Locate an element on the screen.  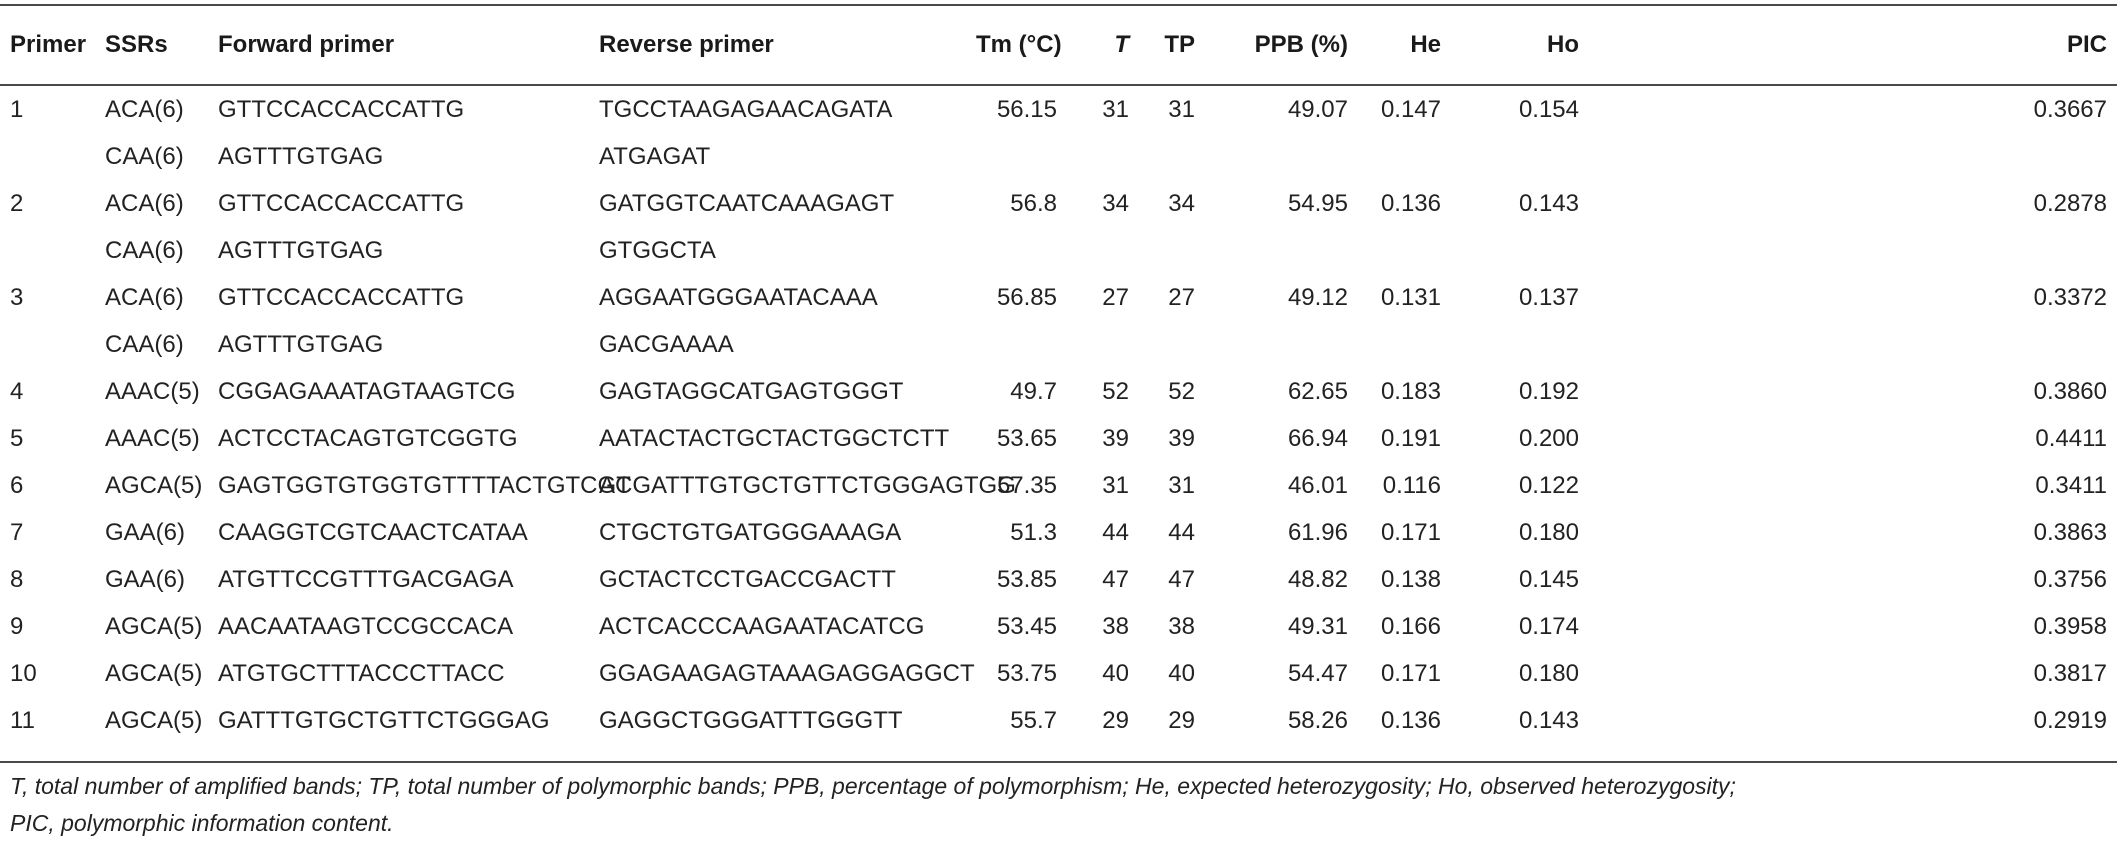
cell-tm: 56.8 is located at coordinates (1033, 203).